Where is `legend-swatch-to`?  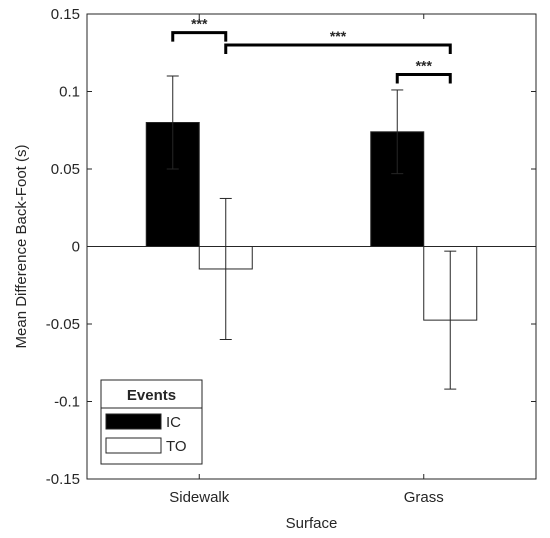
legend-swatch-to is located at coordinates (133, 445).